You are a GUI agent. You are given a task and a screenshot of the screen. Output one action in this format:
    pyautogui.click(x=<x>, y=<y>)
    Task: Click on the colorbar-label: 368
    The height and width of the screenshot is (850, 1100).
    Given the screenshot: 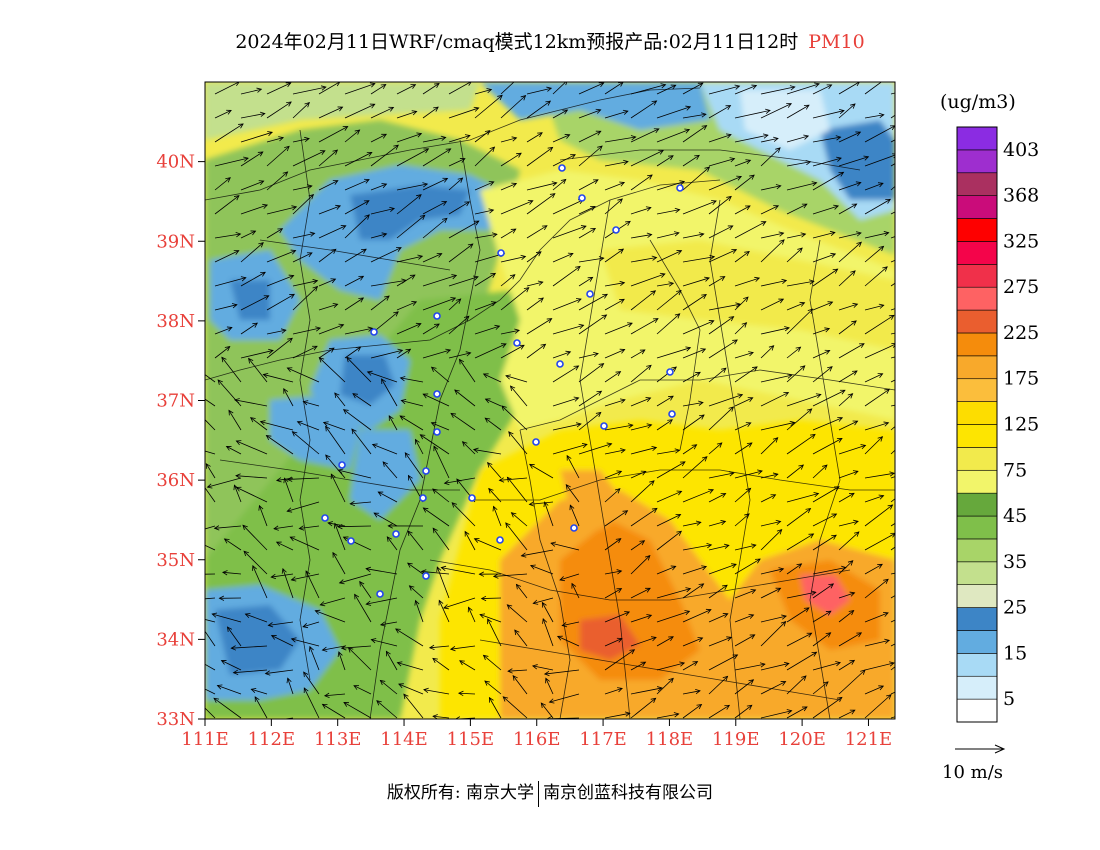 What is the action you would take?
    pyautogui.click(x=1021, y=196)
    